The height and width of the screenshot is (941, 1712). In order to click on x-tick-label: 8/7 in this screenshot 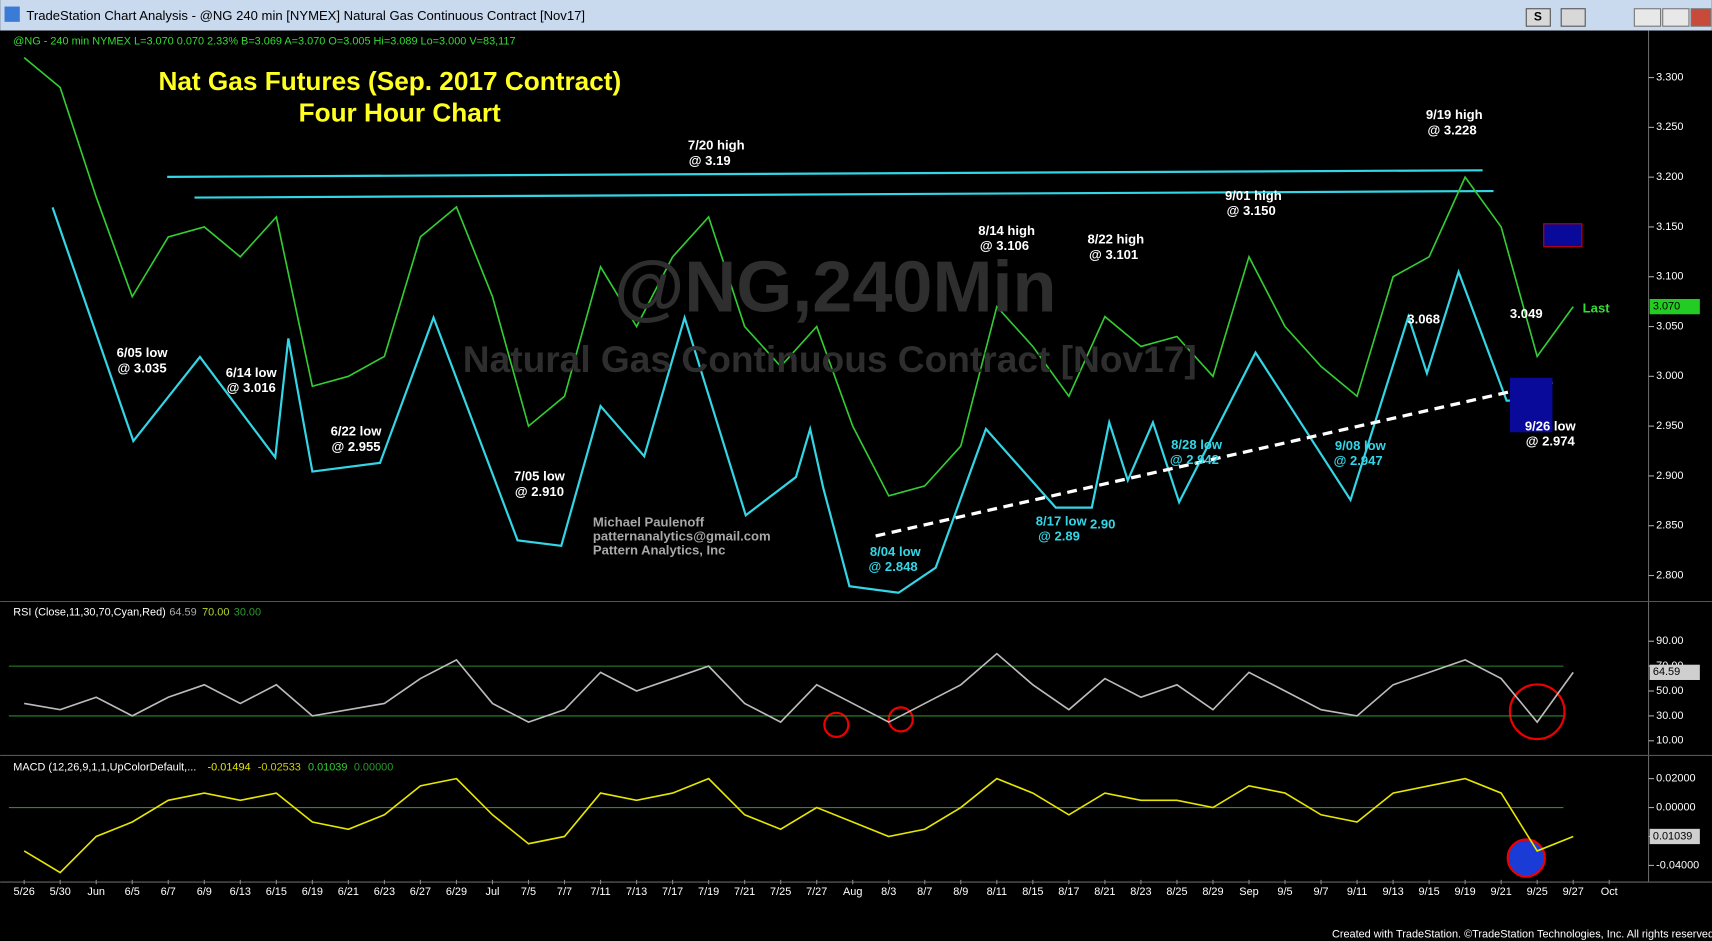, I will do `click(924, 892)`.